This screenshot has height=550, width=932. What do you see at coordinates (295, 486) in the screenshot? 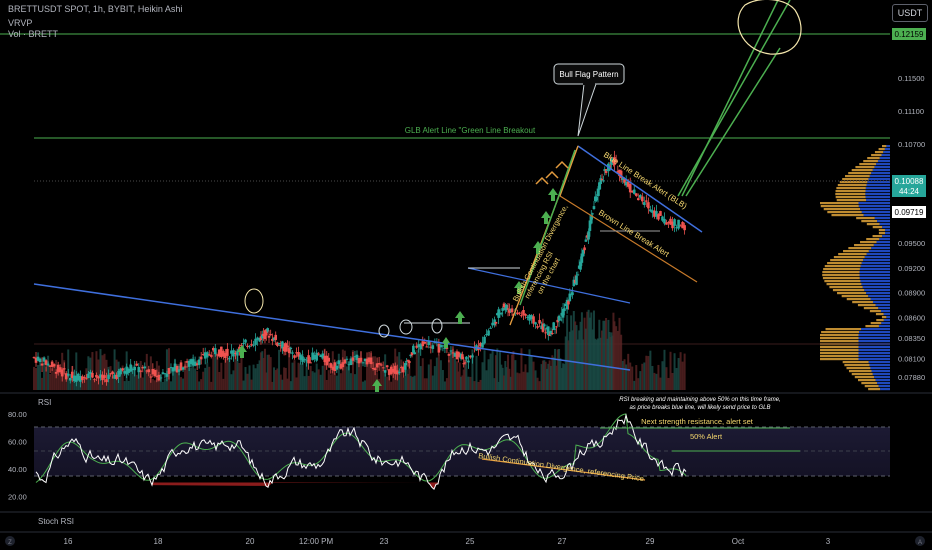
I see `rsi-oversold-fill` at bounding box center [295, 486].